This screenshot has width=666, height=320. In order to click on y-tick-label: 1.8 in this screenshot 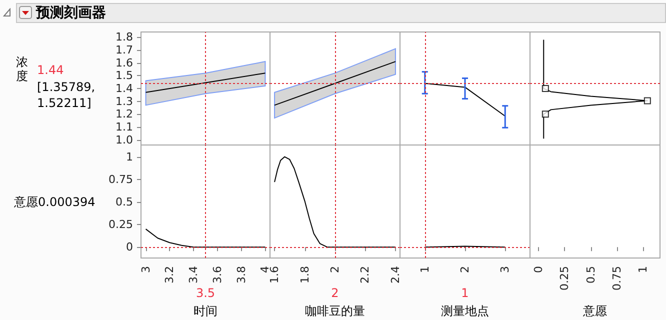, I will do `click(124, 37)`.